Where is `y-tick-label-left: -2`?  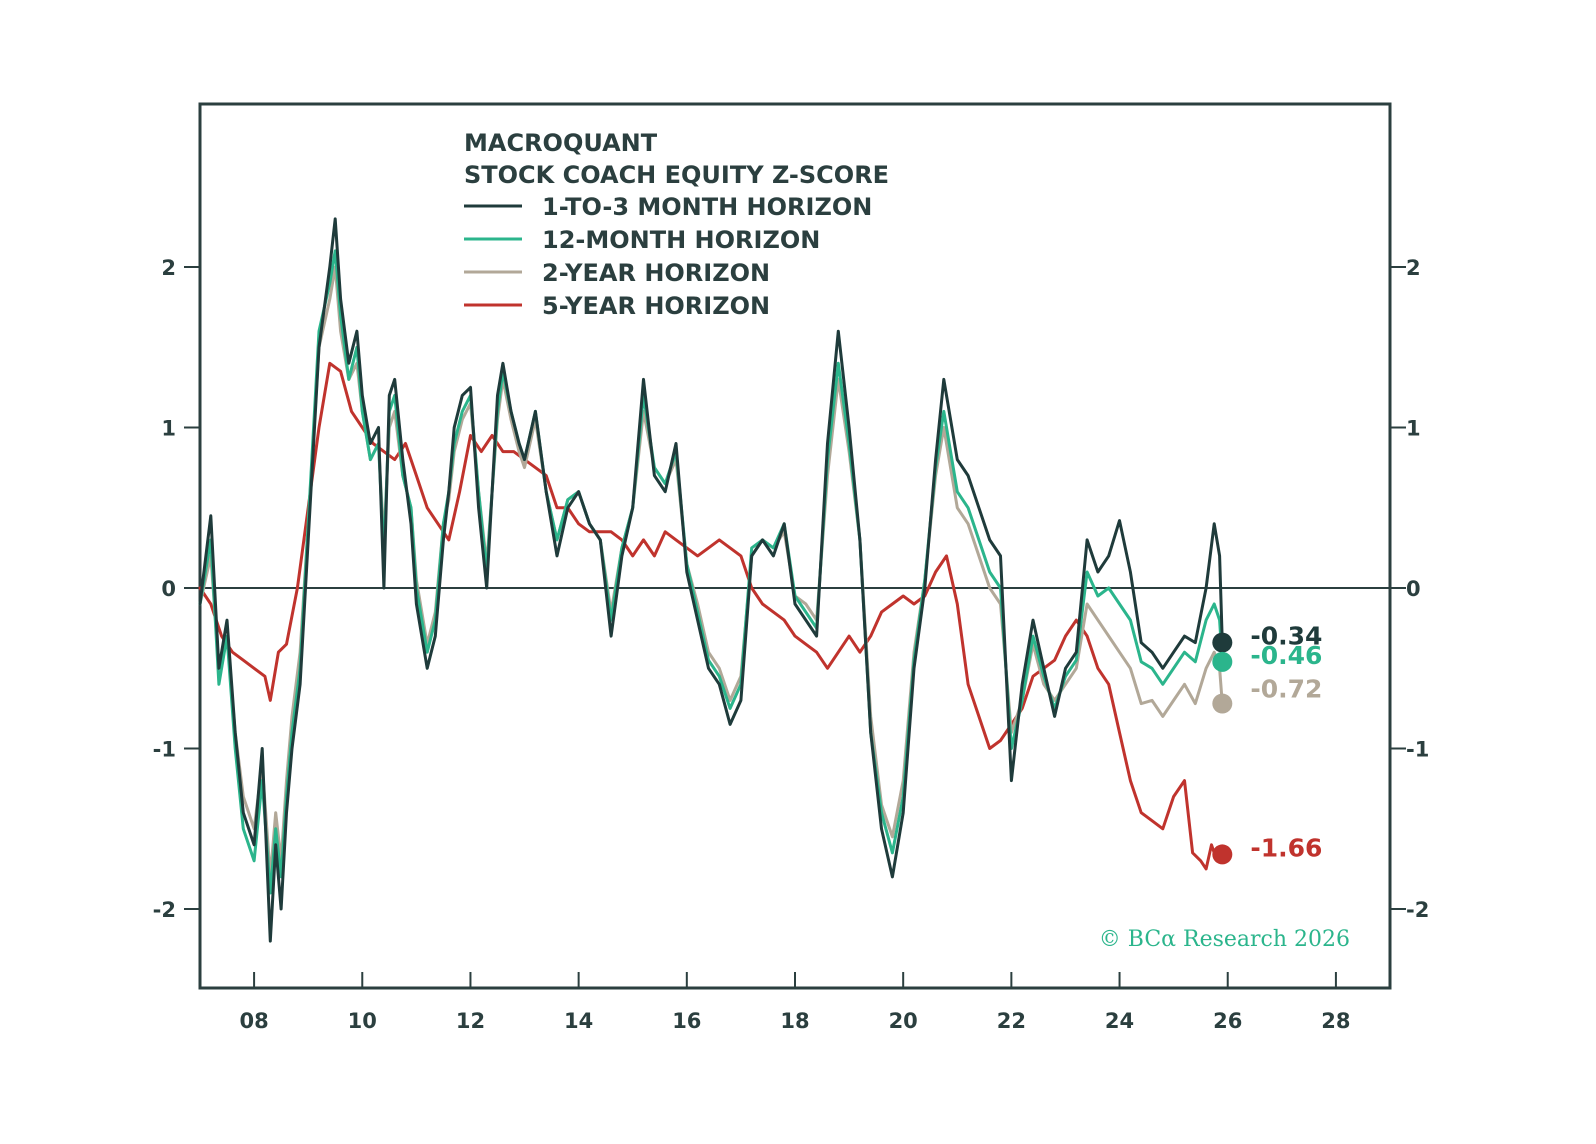
y-tick-label-left: -2 is located at coordinates (164, 910).